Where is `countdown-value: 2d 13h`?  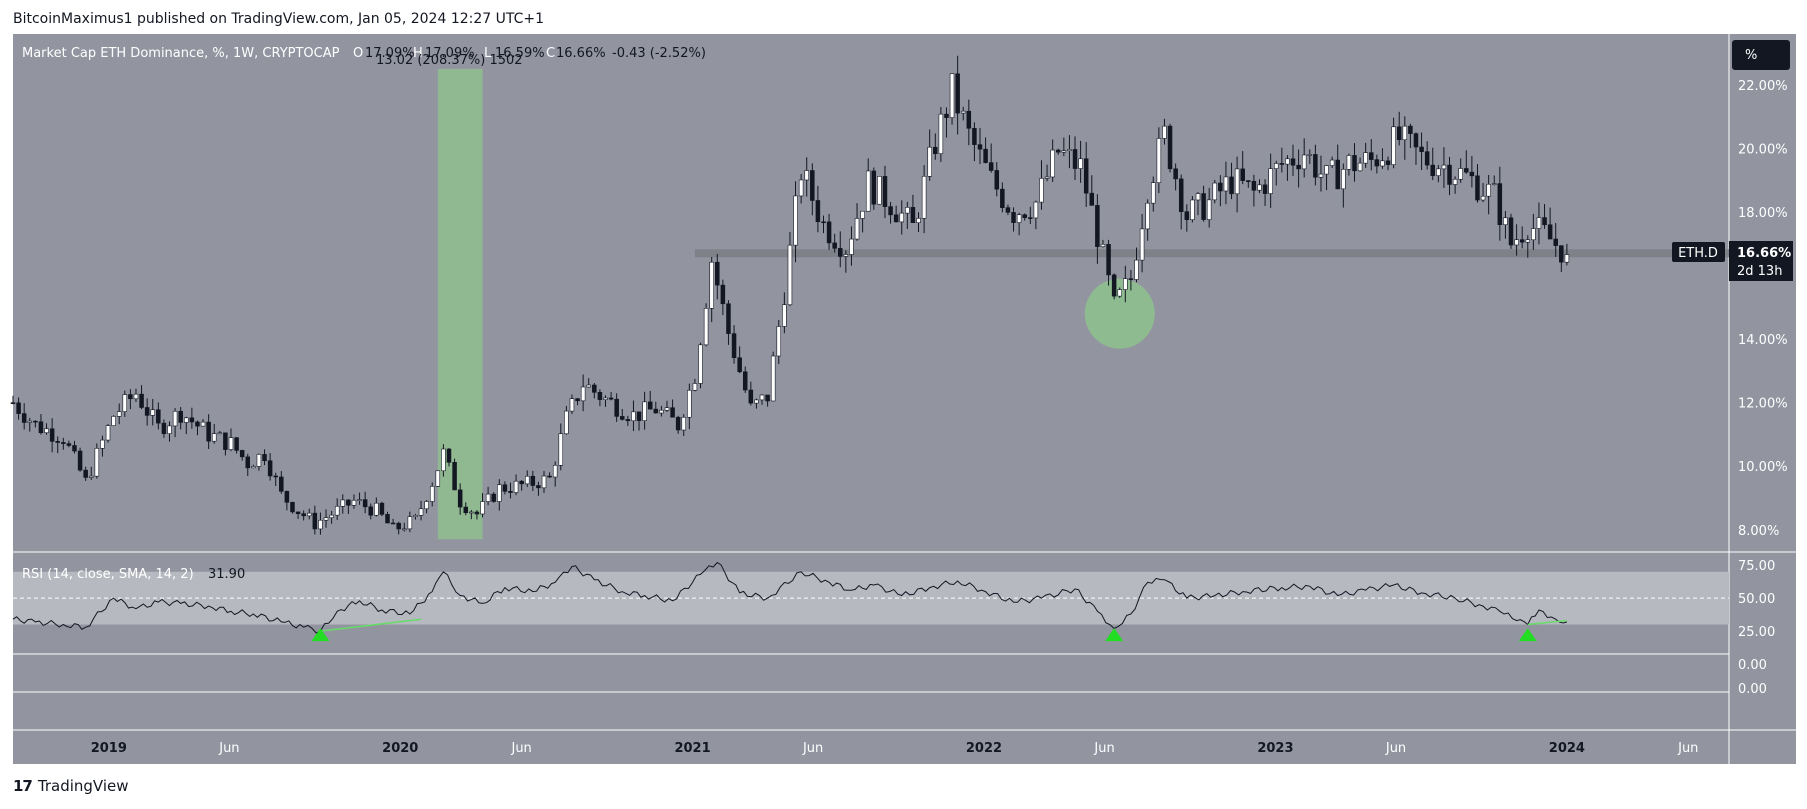 countdown-value: 2d 13h is located at coordinates (1759, 271).